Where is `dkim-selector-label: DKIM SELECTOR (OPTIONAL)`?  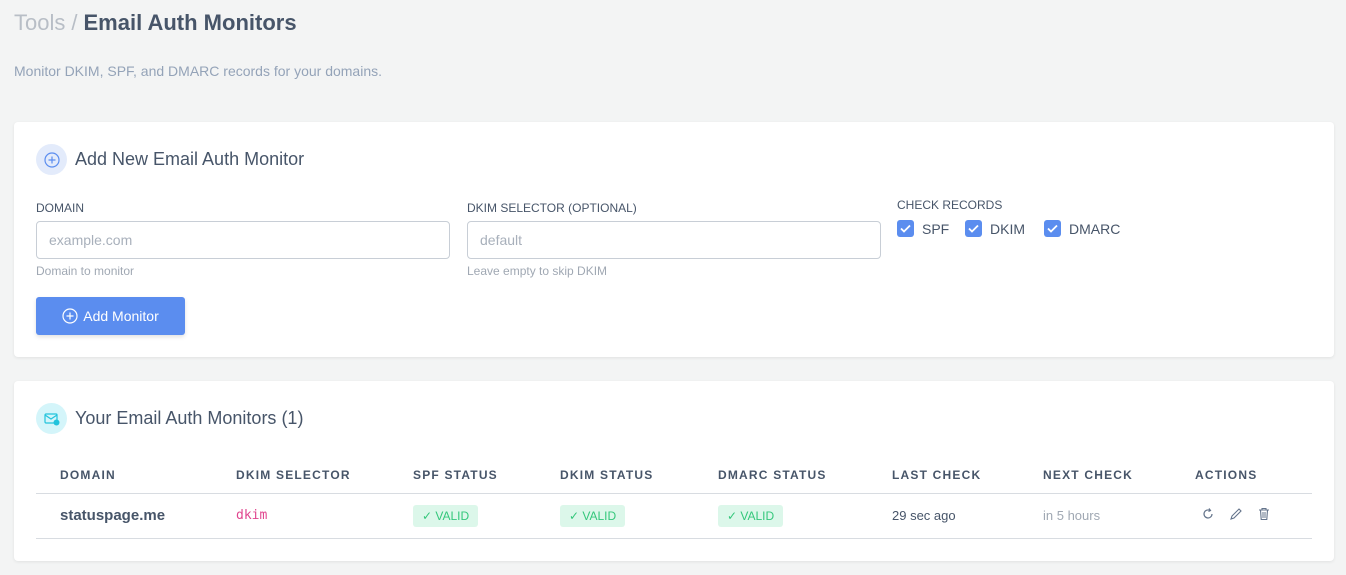
dkim-selector-label: DKIM SELECTOR (OPTIONAL) is located at coordinates (552, 208).